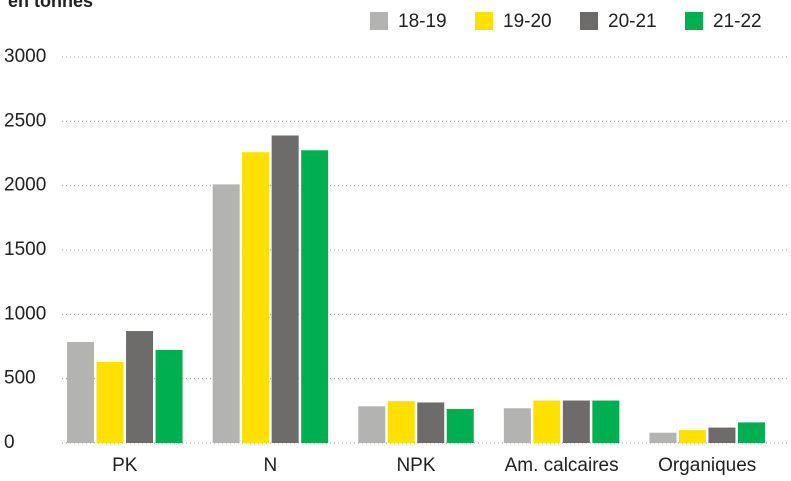 This screenshot has height=481, width=791. Describe the element at coordinates (422, 21) in the screenshot. I see `legend-label: 18-19` at that location.